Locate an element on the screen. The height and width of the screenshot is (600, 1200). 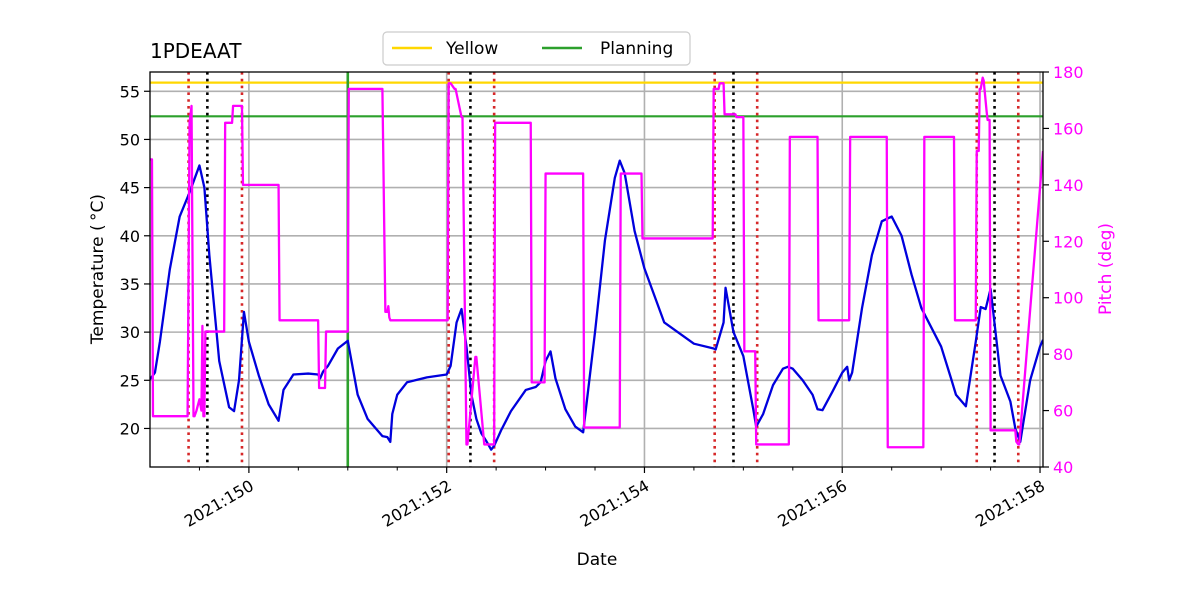
y2-tick-label-1: 60 is located at coordinates (1063, 411).